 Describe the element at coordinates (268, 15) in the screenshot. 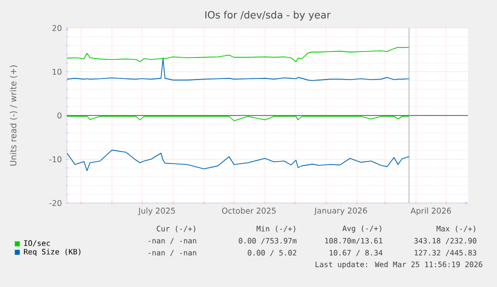

I see `chart-title: IOs for /dev/sda - by year` at that location.